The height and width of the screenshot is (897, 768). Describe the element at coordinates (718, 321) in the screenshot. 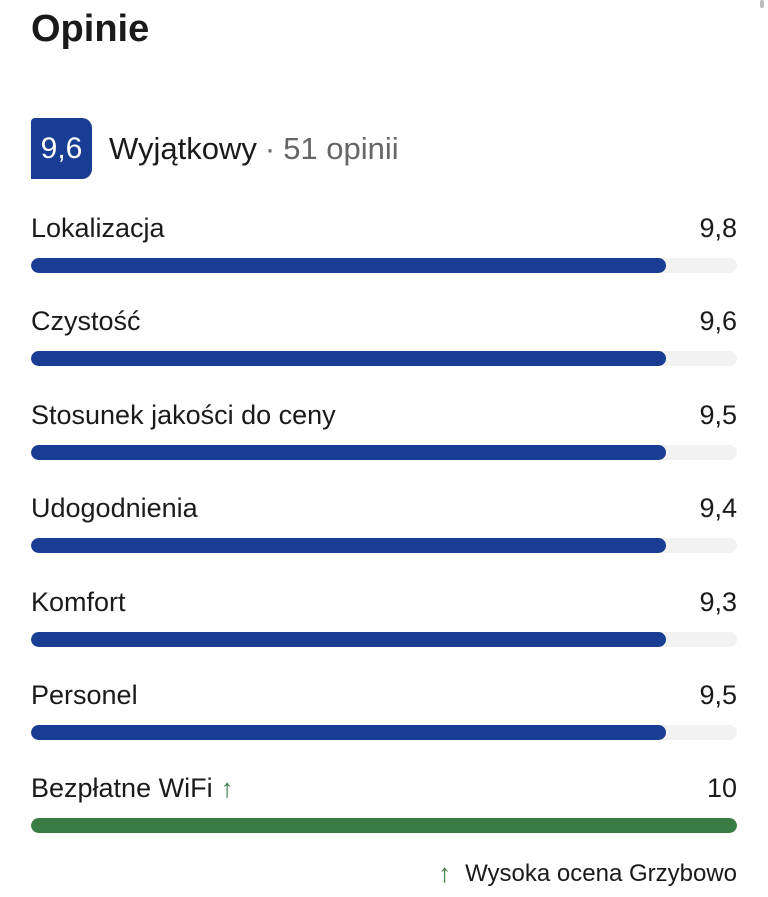

I see `rating-value: 9,6` at that location.